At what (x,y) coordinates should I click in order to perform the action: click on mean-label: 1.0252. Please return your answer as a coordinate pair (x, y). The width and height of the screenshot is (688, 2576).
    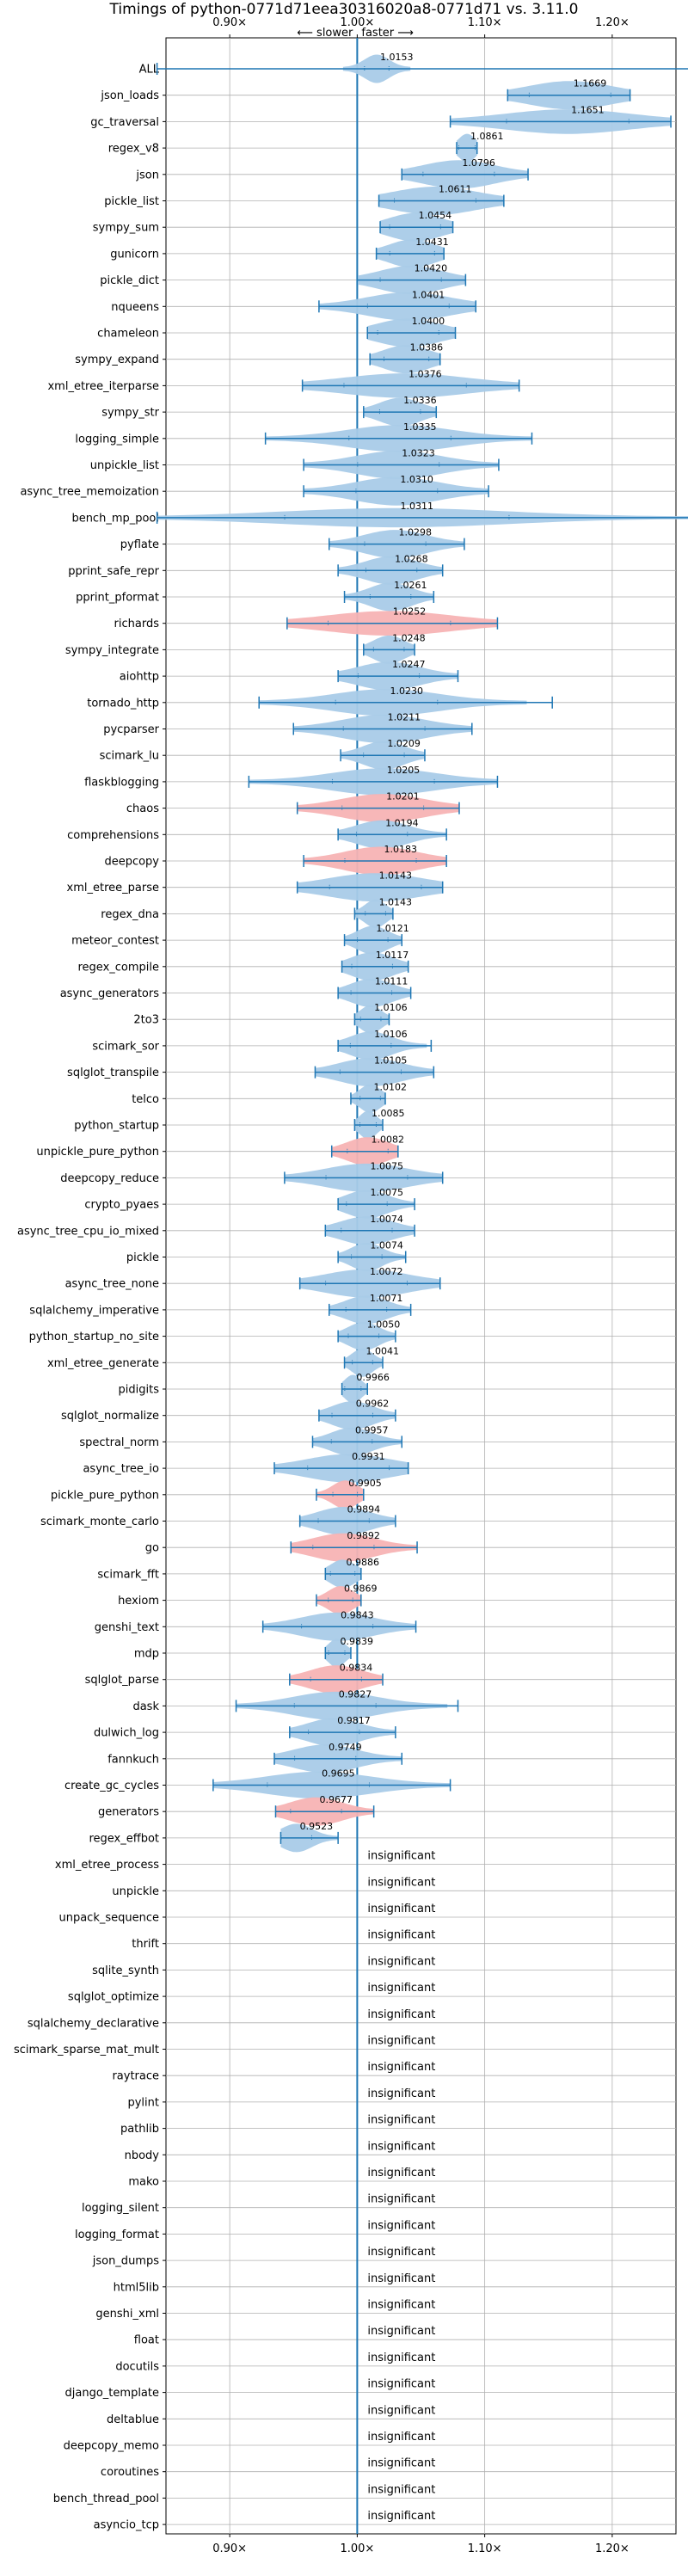
    Looking at the image, I should click on (410, 612).